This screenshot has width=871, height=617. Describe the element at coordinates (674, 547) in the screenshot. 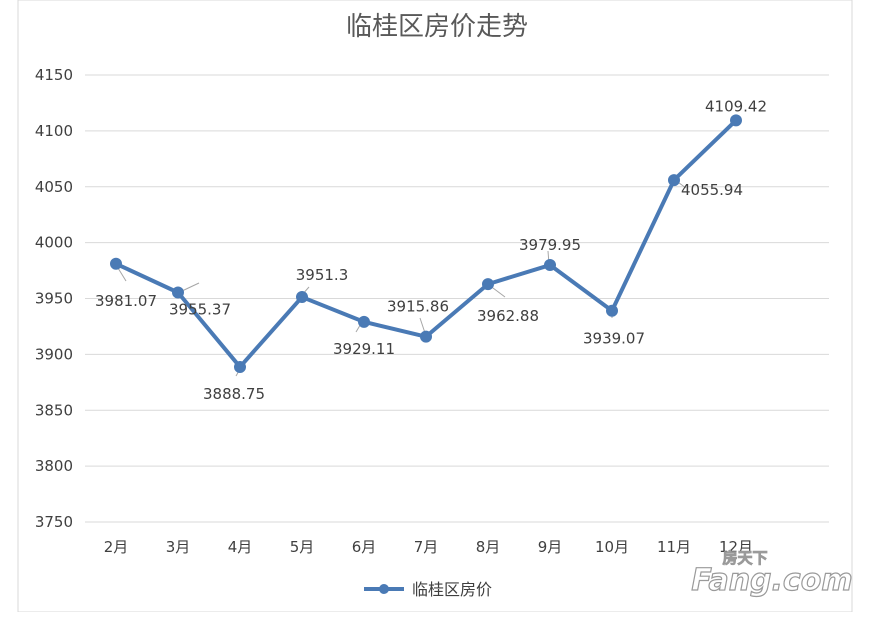

I see `x-tick-label: 11月` at that location.